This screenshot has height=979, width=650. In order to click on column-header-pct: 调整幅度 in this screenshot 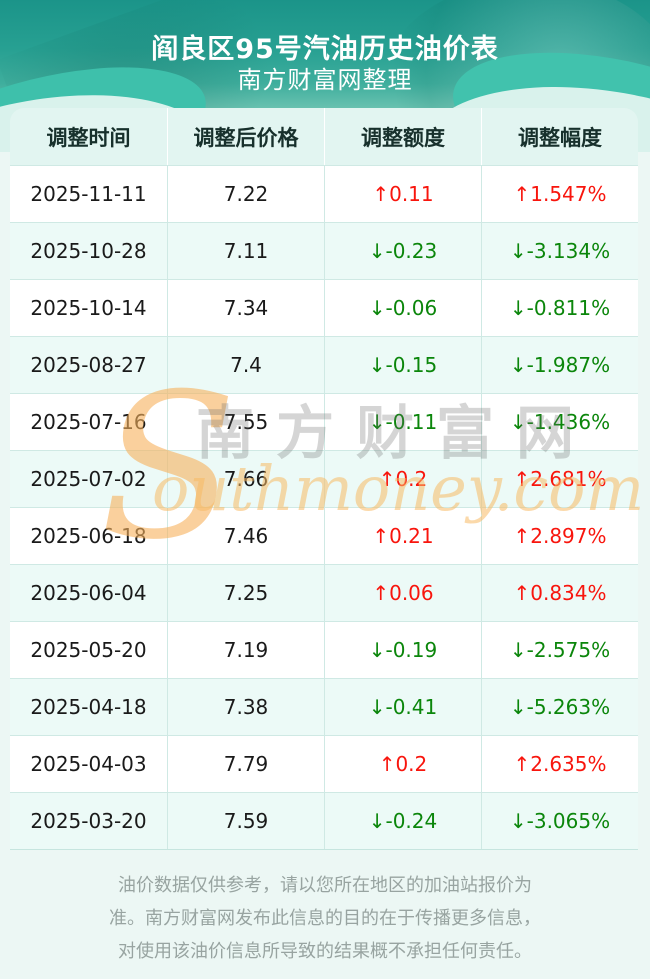, I will do `click(559, 136)`.